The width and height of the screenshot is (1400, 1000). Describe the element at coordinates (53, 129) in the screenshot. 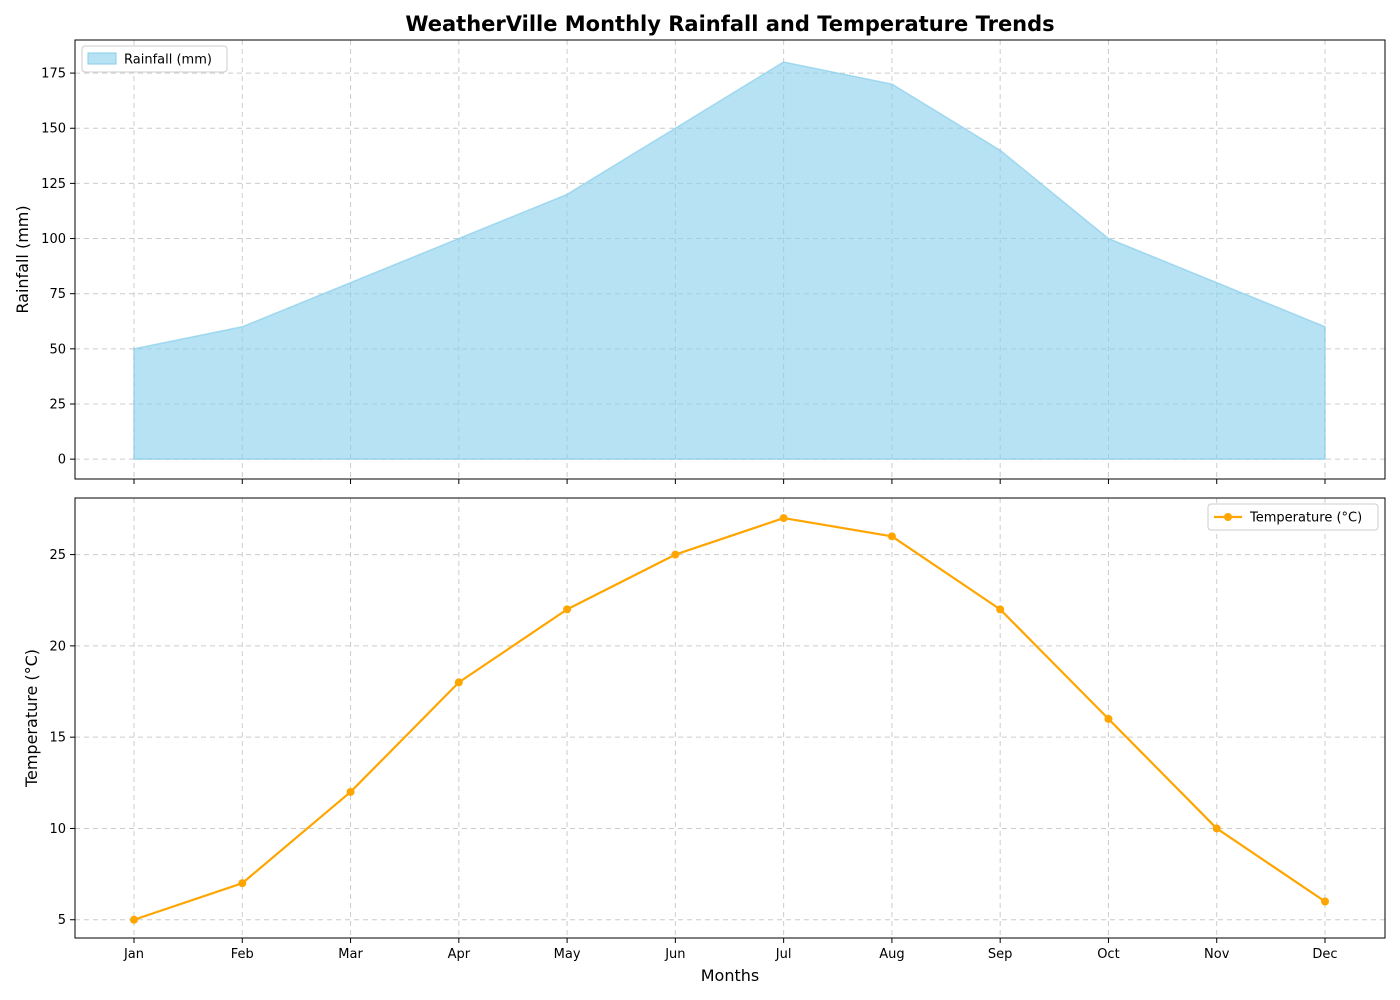

I see `y-tick-label: 150` at that location.